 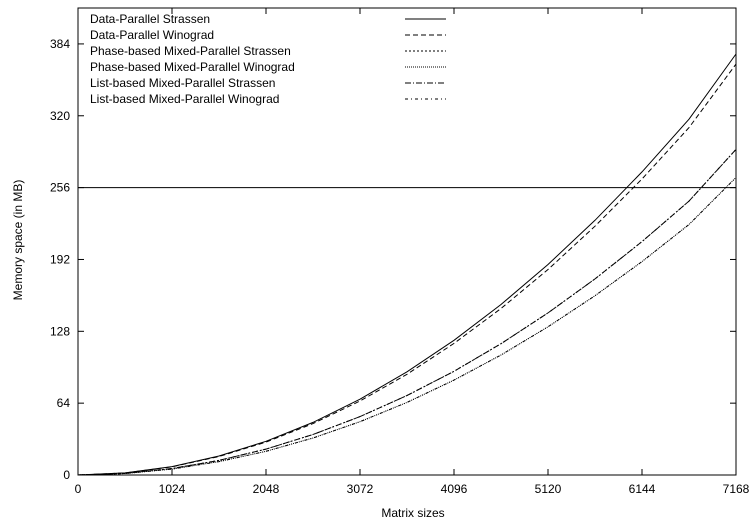 I want to click on y-tick-label: 128, so click(x=60, y=331).